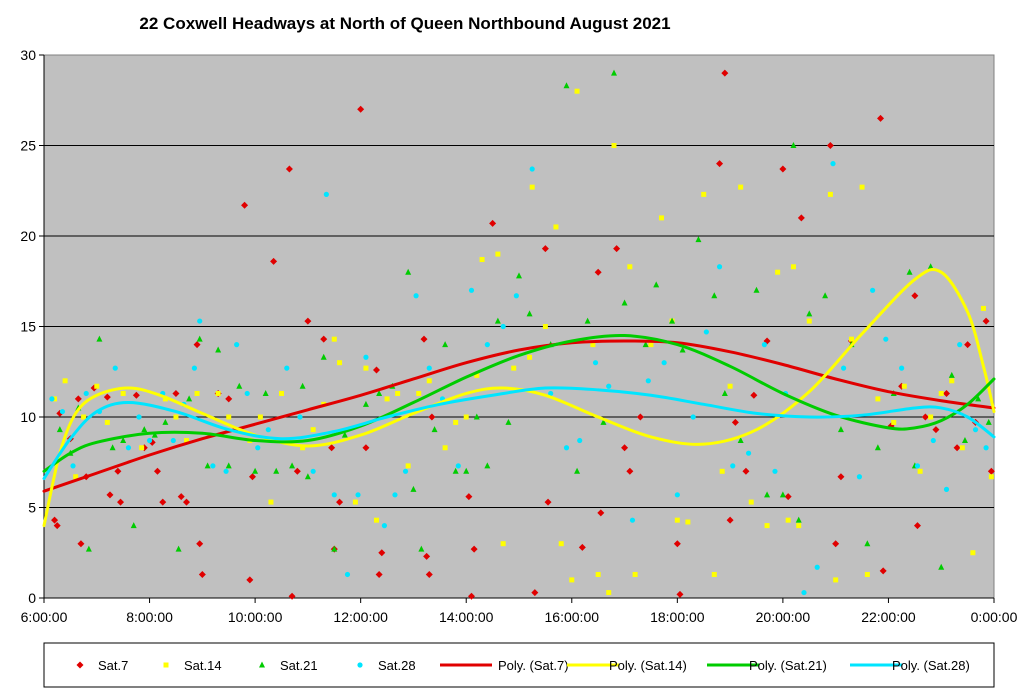  I want to click on y-tick-label: 5, so click(32, 508).